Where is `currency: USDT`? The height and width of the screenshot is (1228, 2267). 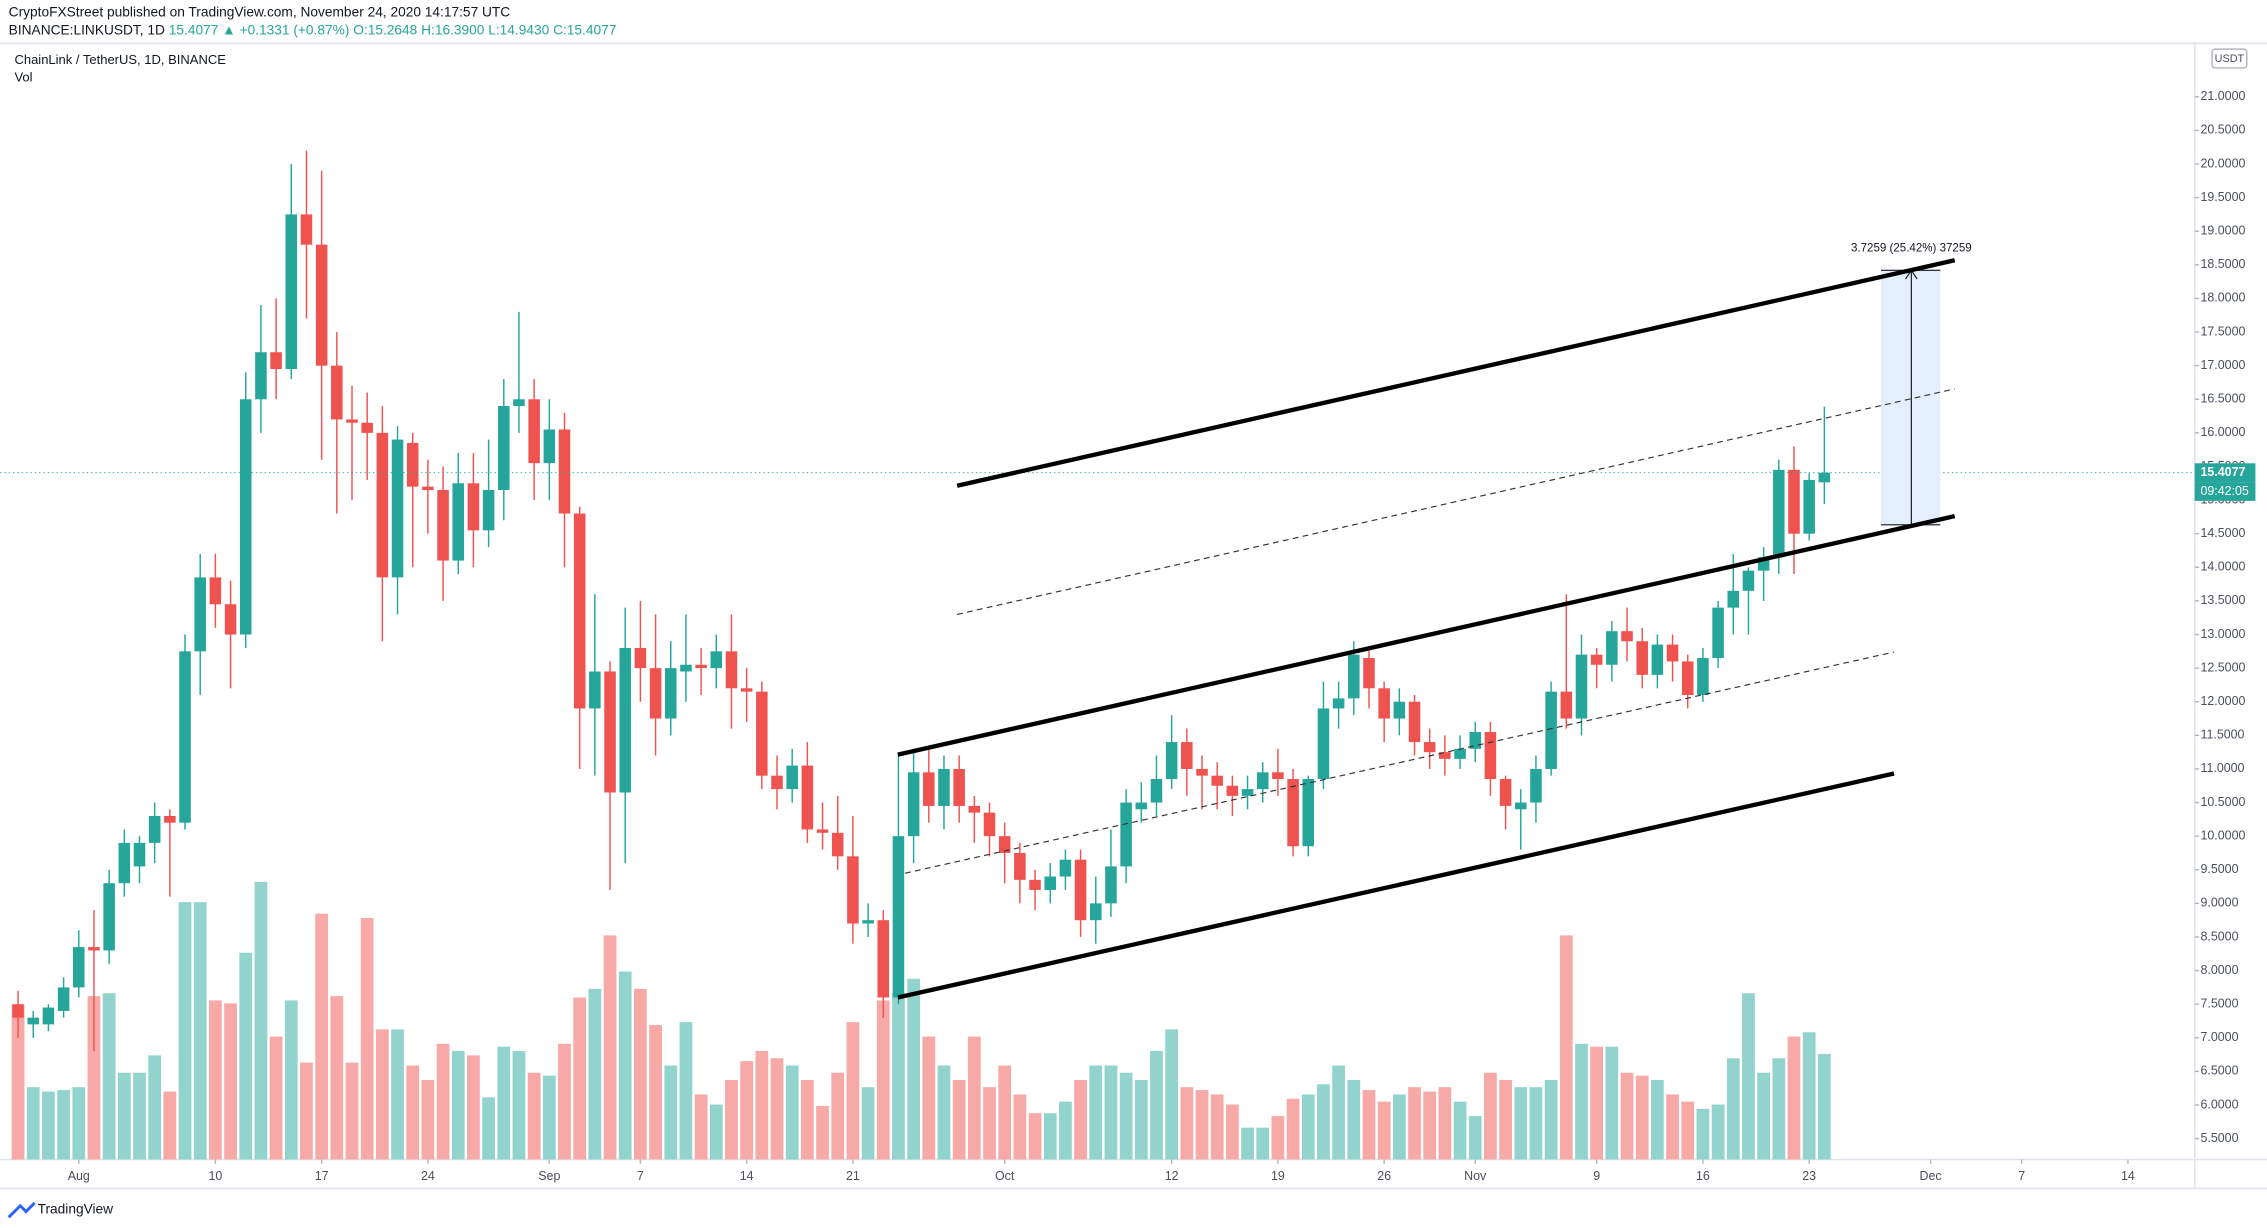
currency: USDT is located at coordinates (2230, 59).